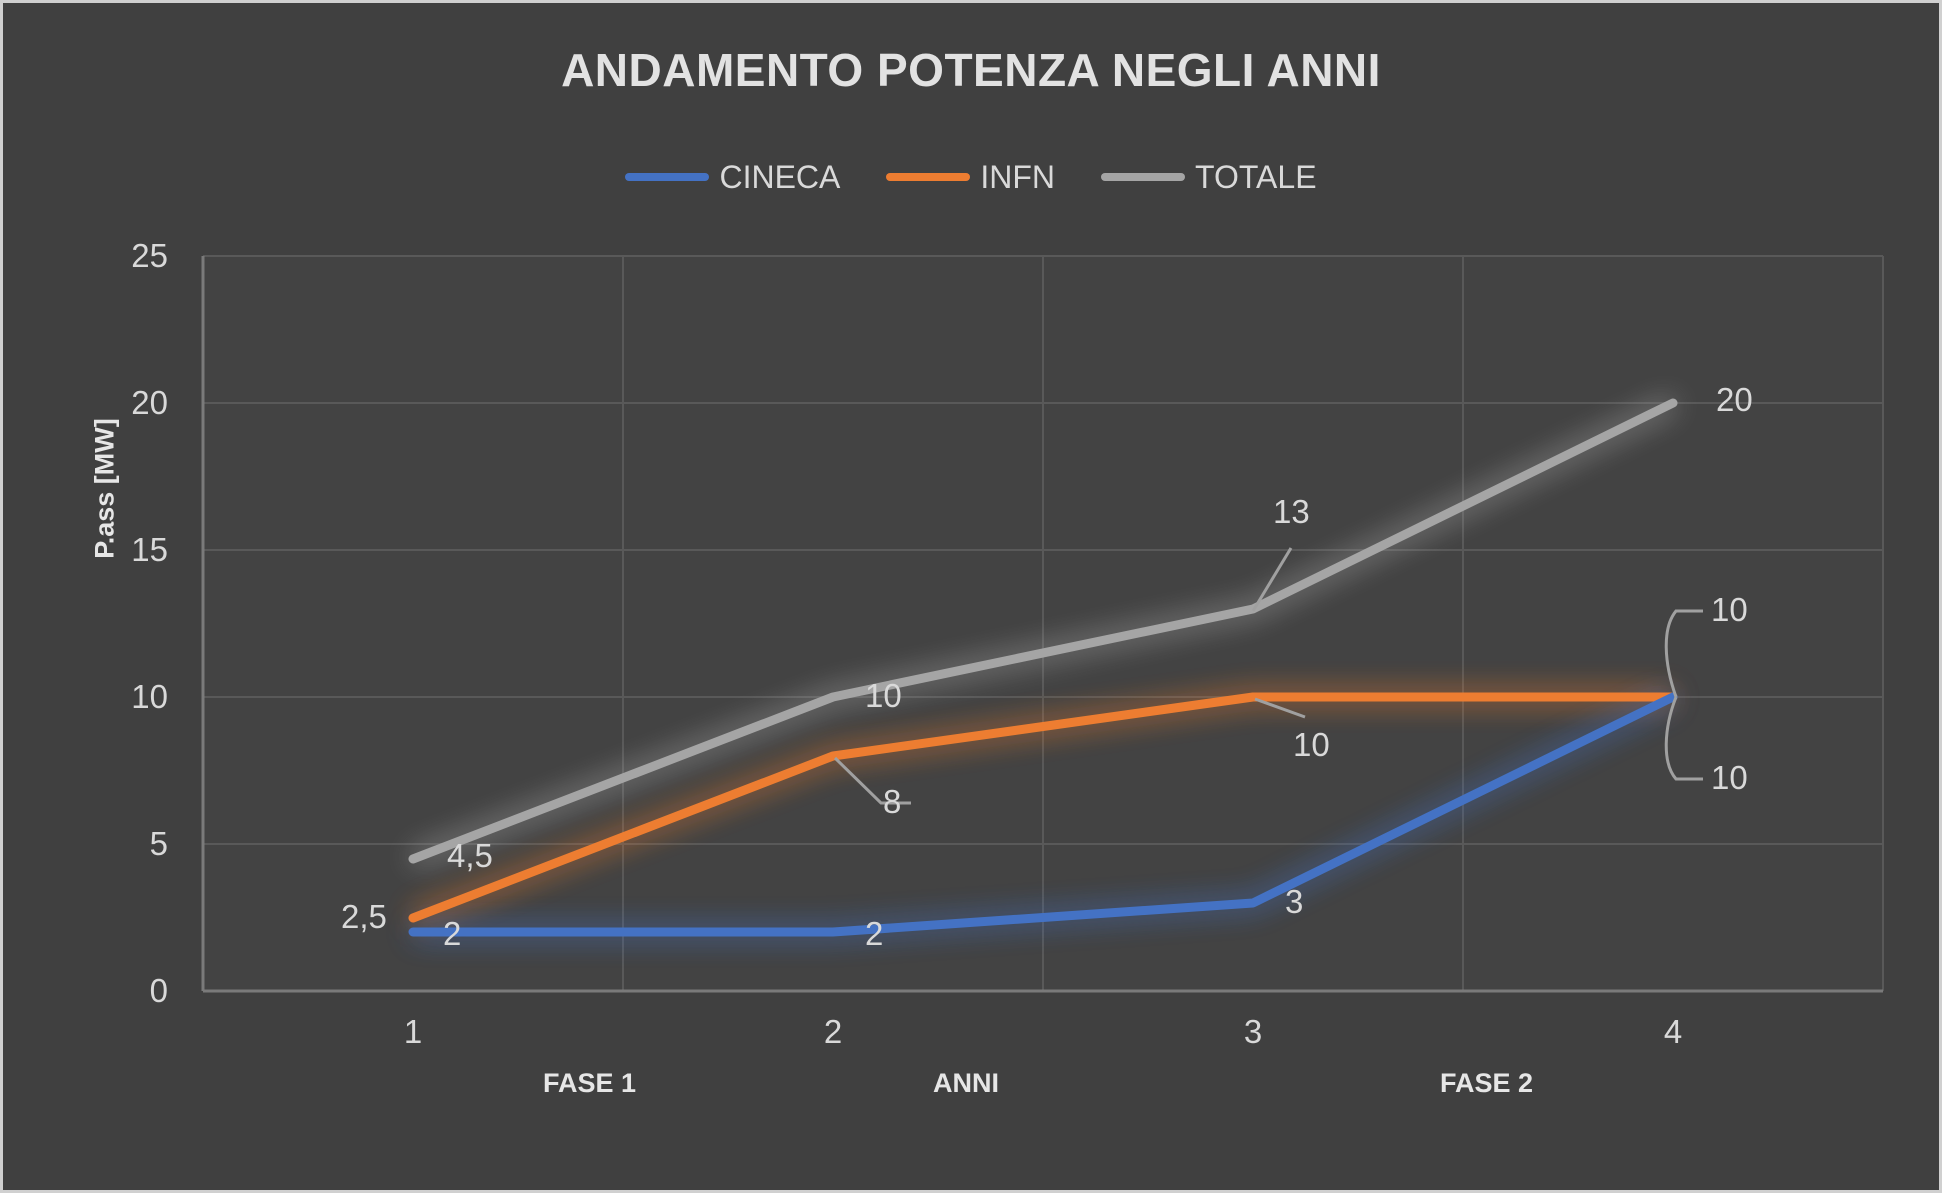  I want to click on leader-line-infn-x4, so click(1683, 653).